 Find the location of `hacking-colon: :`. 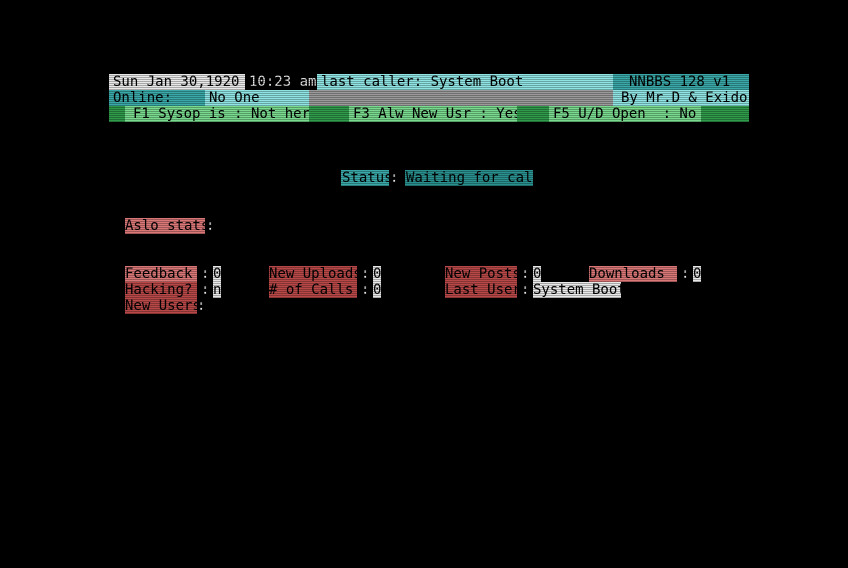

hacking-colon: : is located at coordinates (205, 290).